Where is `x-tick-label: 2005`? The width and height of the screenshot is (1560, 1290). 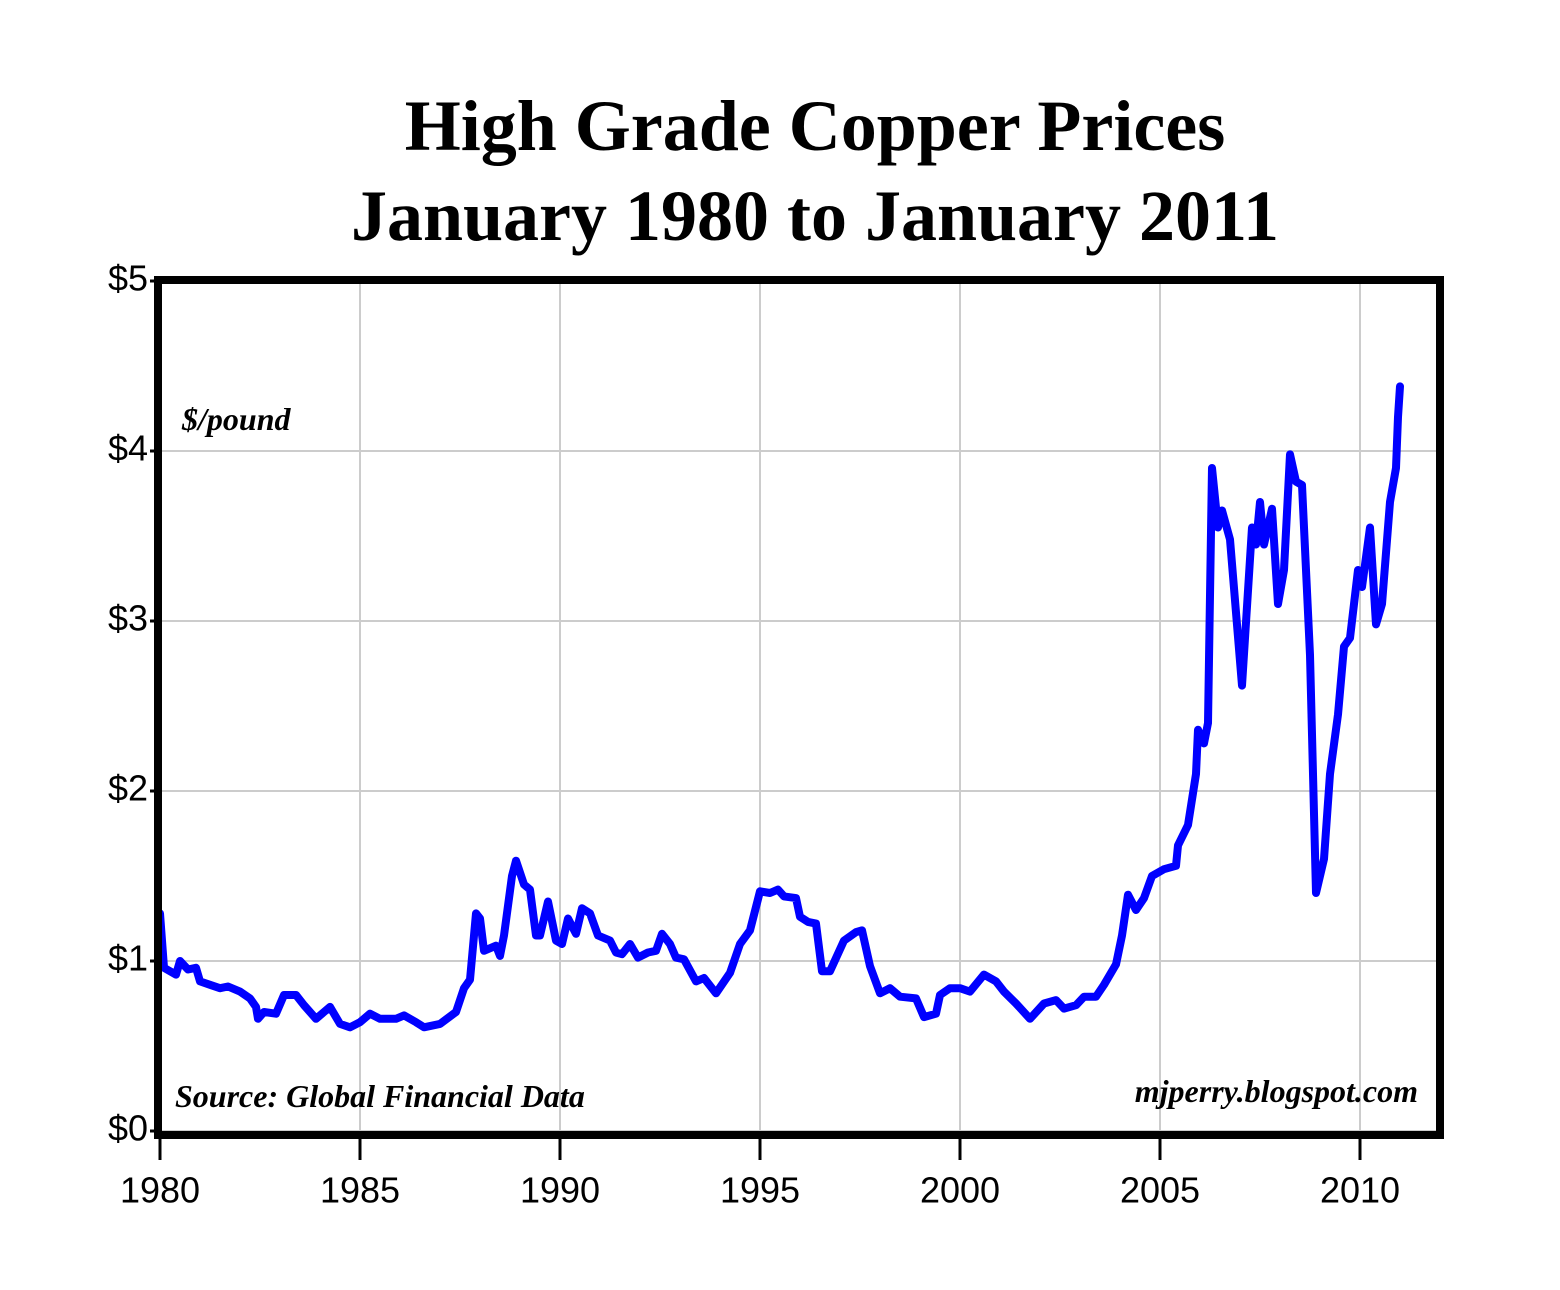
x-tick-label: 2005 is located at coordinates (1160, 1190).